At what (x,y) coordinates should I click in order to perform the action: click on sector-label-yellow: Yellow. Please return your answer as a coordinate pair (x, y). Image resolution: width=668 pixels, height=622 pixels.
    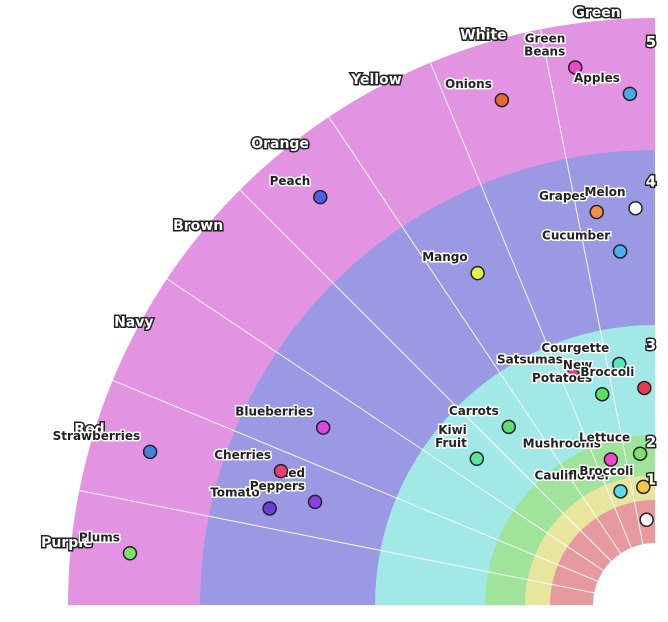
    Looking at the image, I should click on (376, 80).